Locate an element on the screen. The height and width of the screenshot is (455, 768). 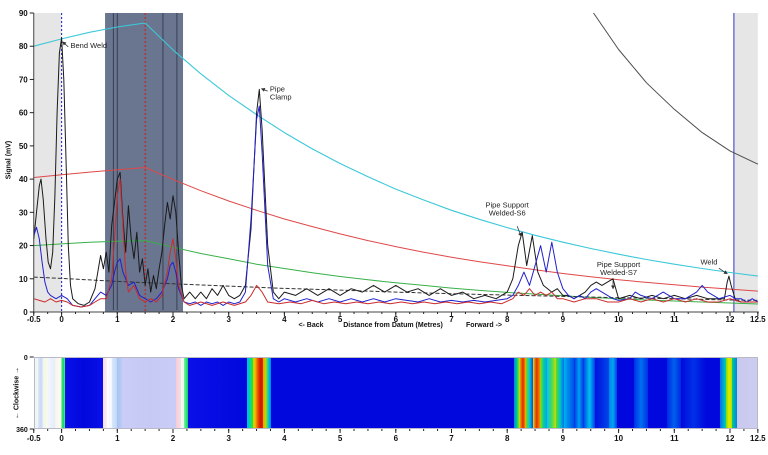
annotation-pipe-support-welded-s6: Welded-S6 is located at coordinates (507, 212).